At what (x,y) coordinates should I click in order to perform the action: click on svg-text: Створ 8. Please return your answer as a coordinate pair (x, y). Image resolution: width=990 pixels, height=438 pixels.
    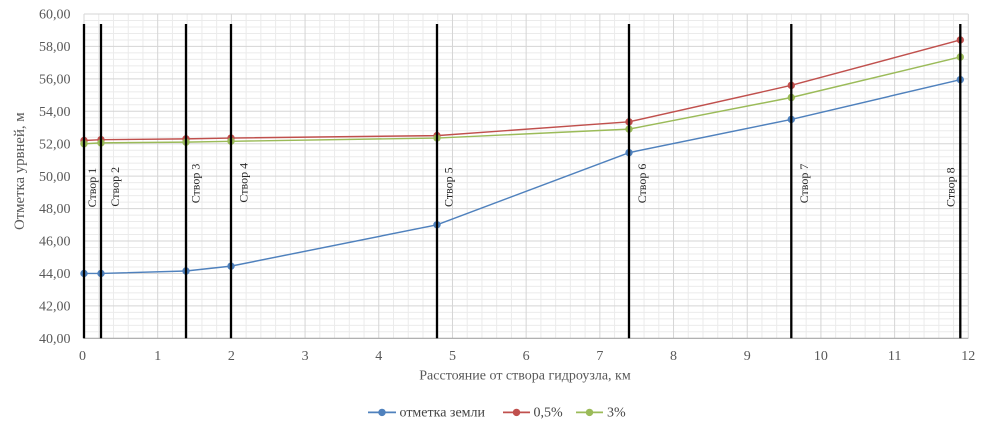
    Looking at the image, I should click on (951, 187).